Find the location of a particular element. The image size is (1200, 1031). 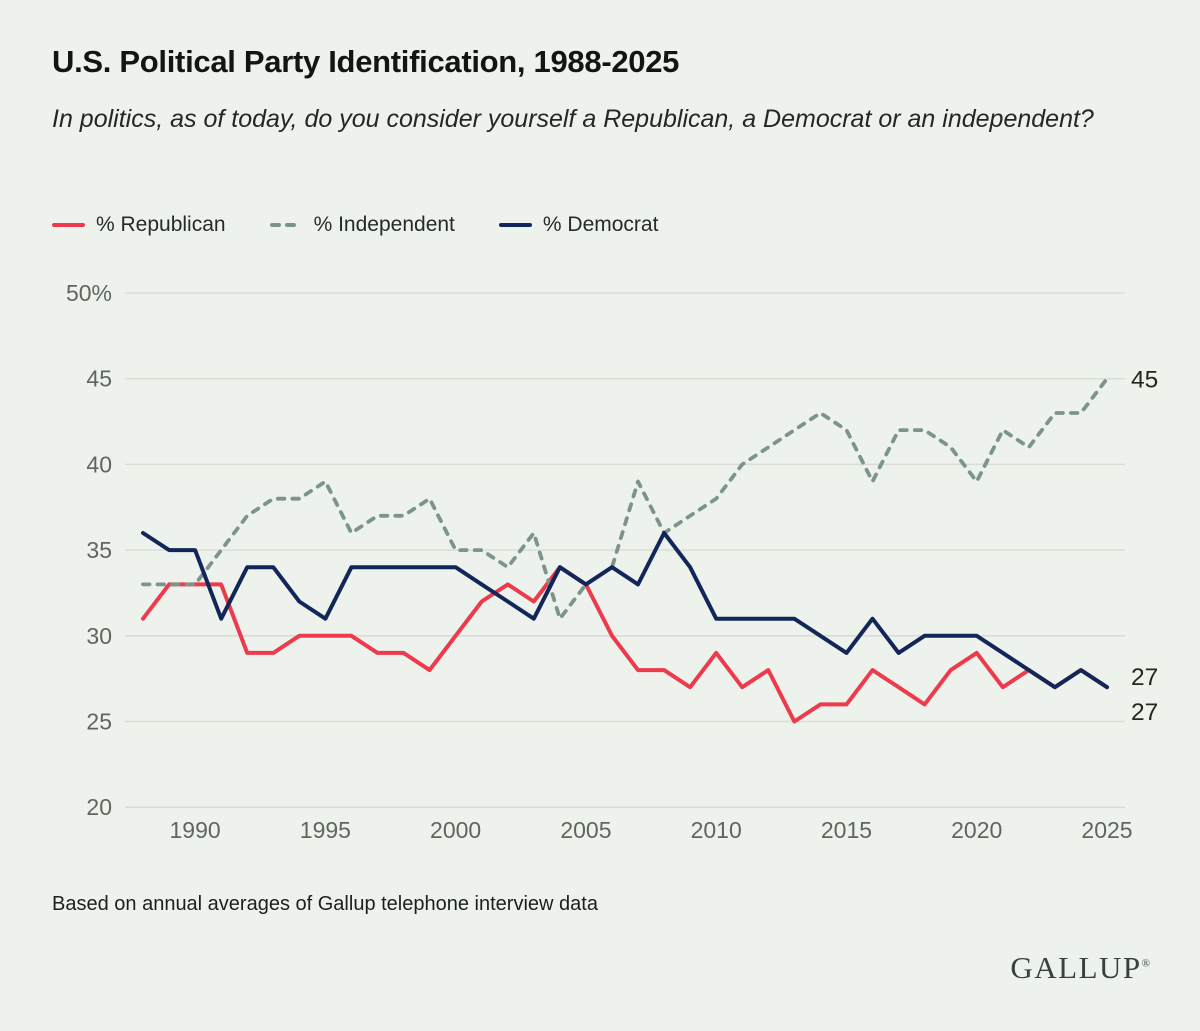

y-tick-label: 30 is located at coordinates (99, 636).